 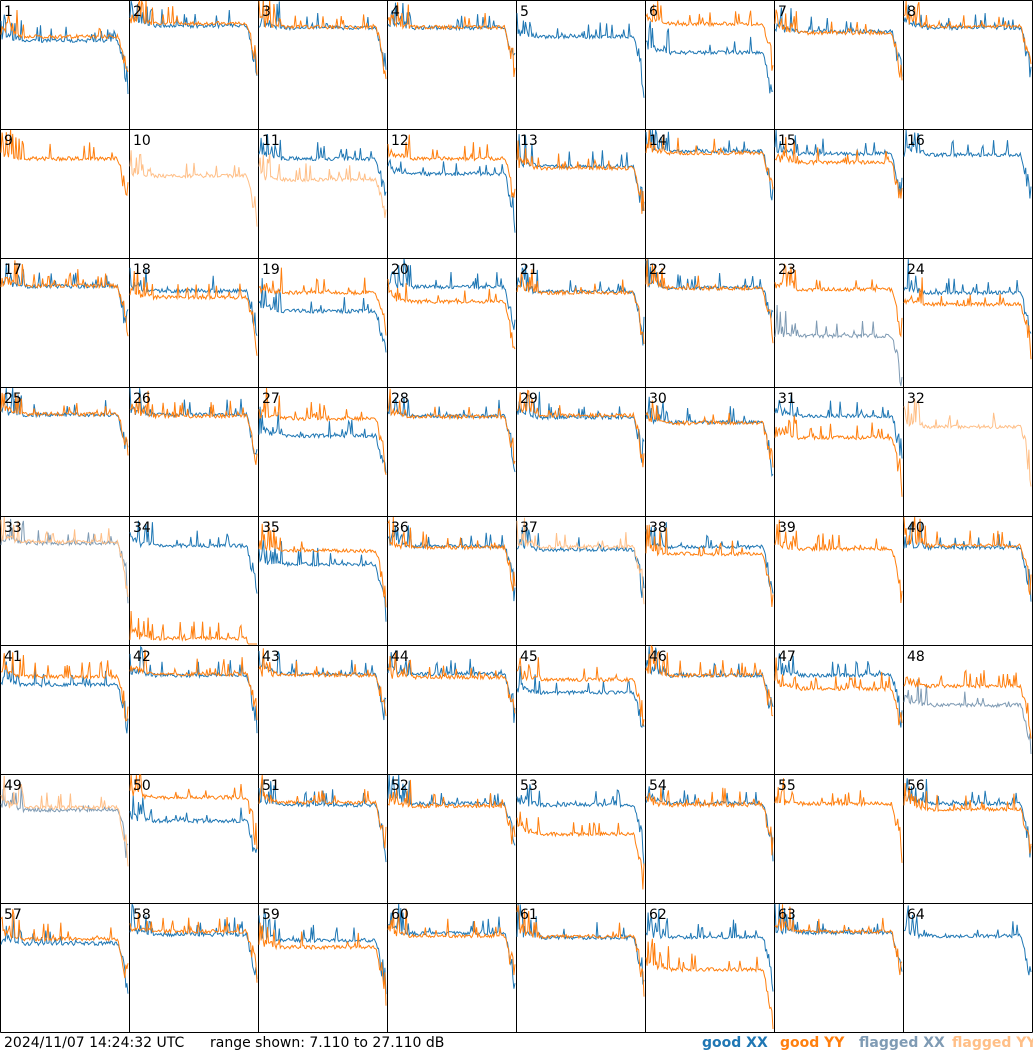 I want to click on panel-9: 9, so click(x=64, y=163).